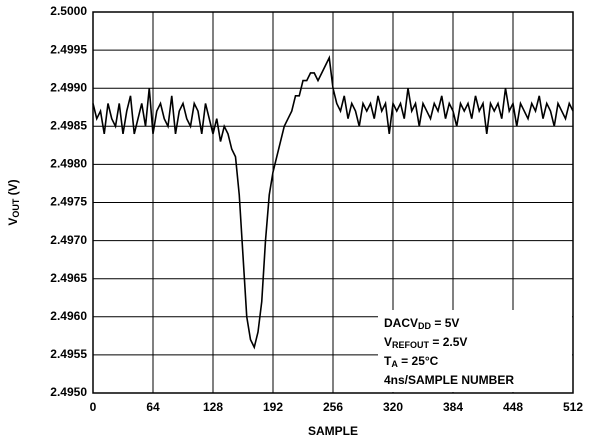  I want to click on y-tick-label: 2.5000, so click(68, 11).